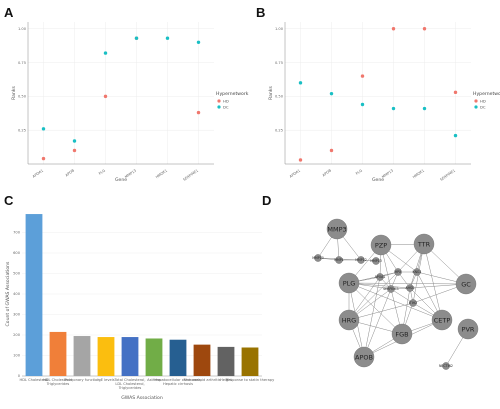 The image size is (500, 409). What do you see at coordinates (9, 12) in the screenshot?
I see `panel-label-a: A` at bounding box center [9, 12].